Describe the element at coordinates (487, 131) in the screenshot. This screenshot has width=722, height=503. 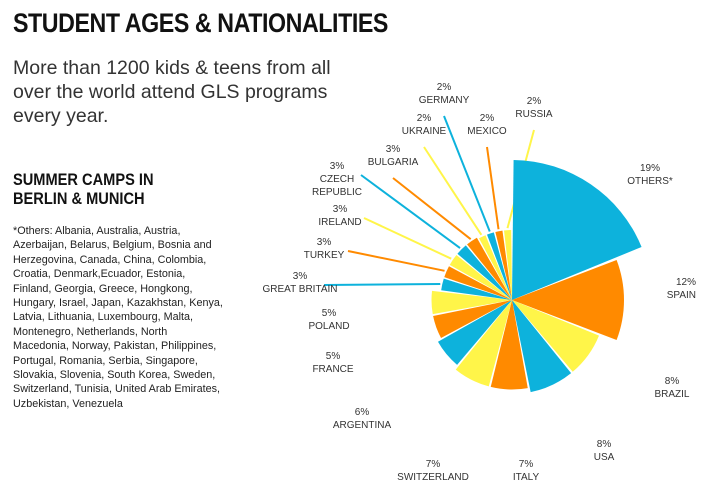
I see `slice-name-label: MEXICO` at that location.